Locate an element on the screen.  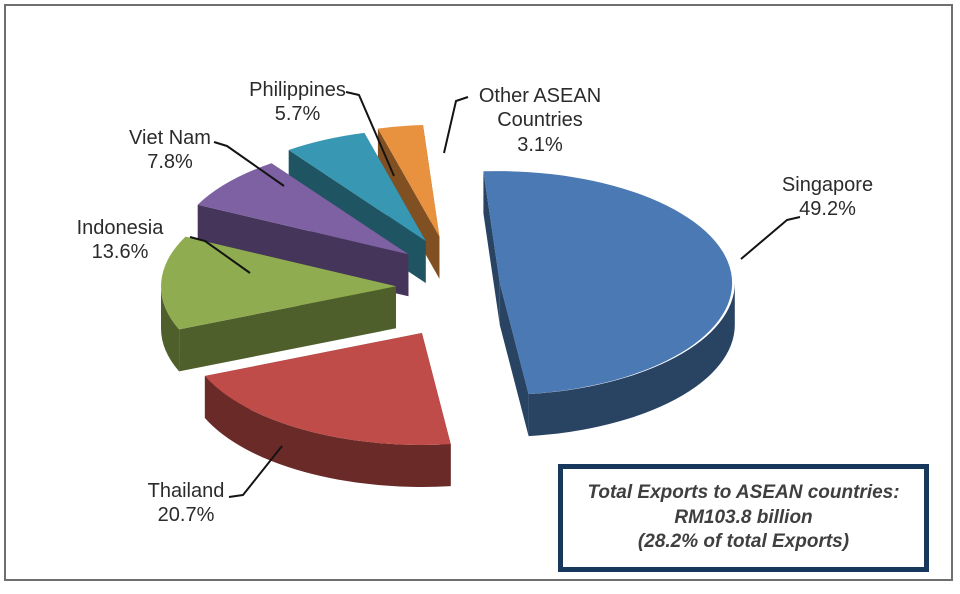
summary-line-1: Total Exports to ASEAN countries: is located at coordinates (743, 492).